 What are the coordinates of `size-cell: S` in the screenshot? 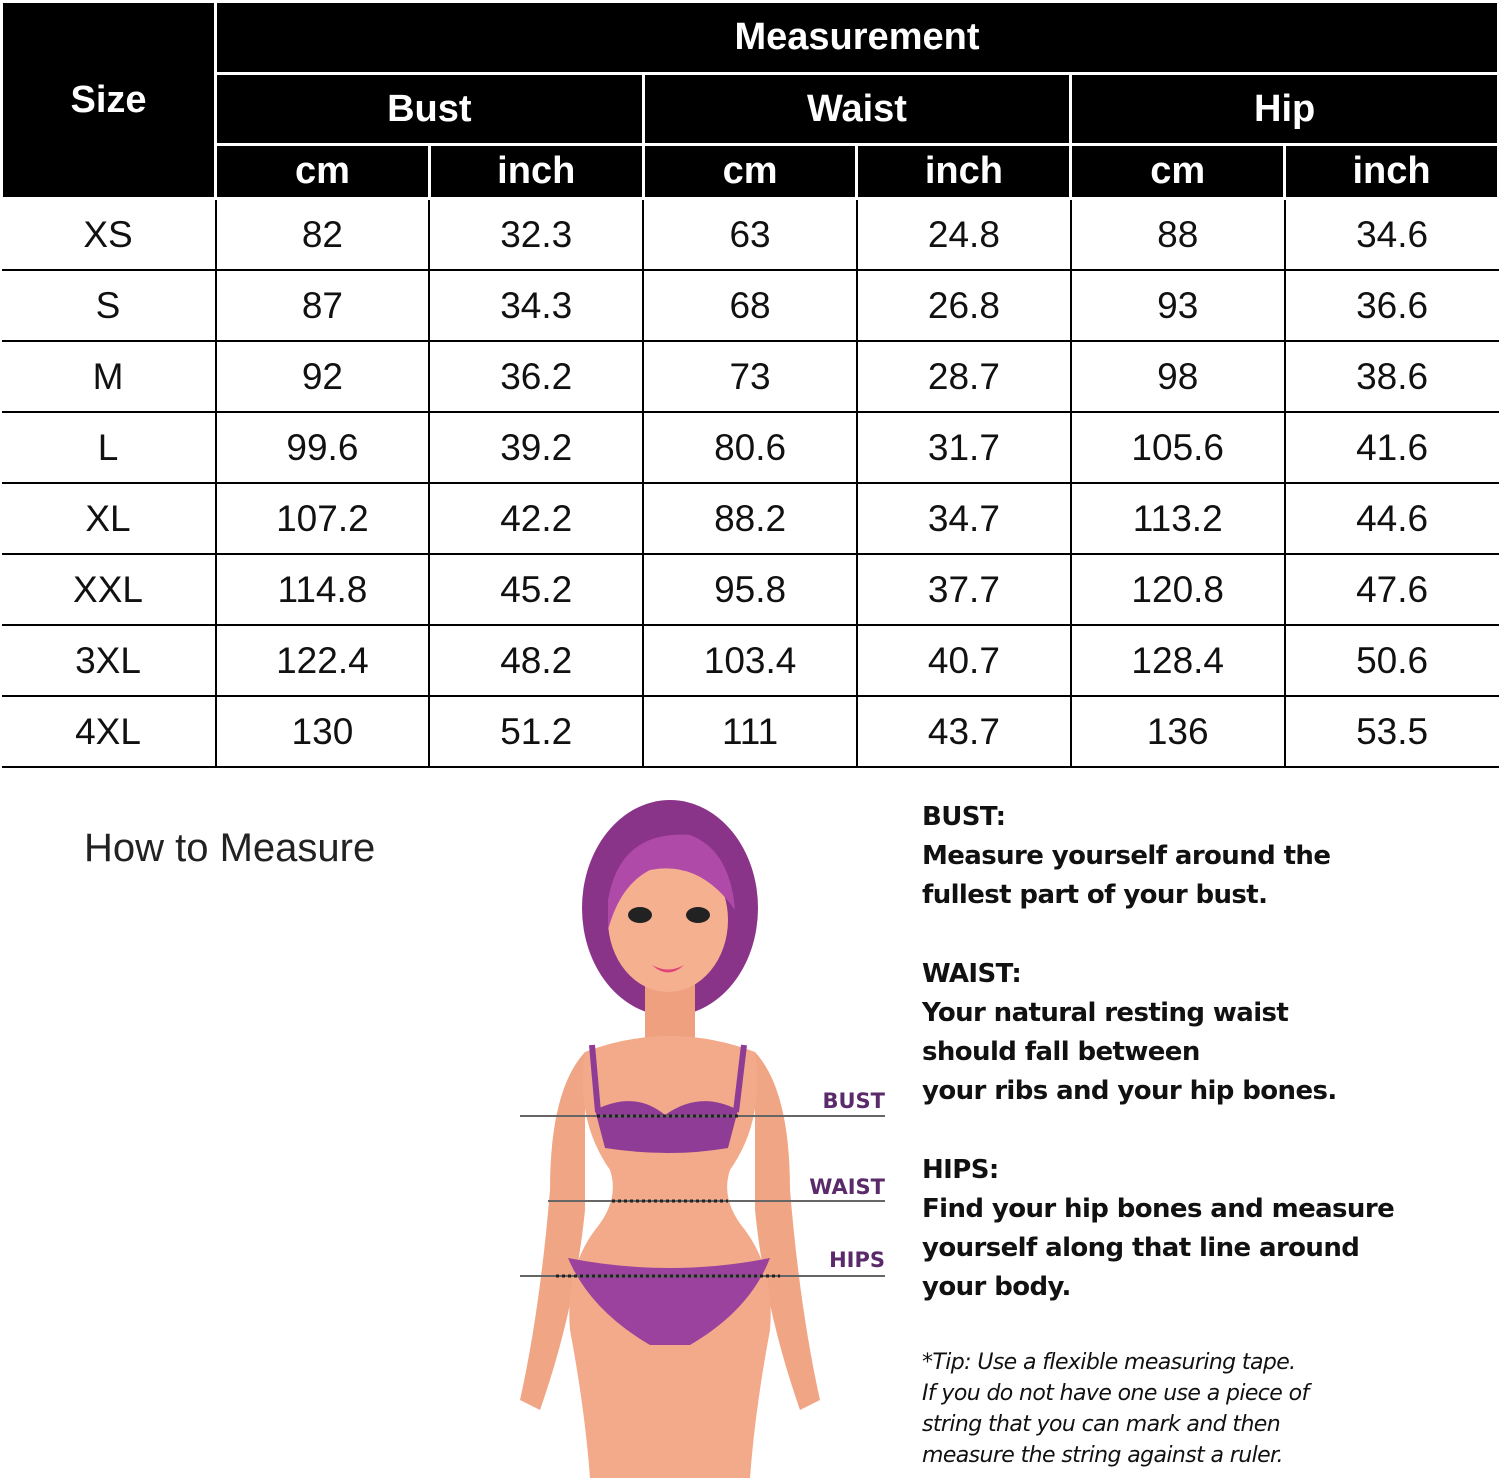 It's located at (108, 306).